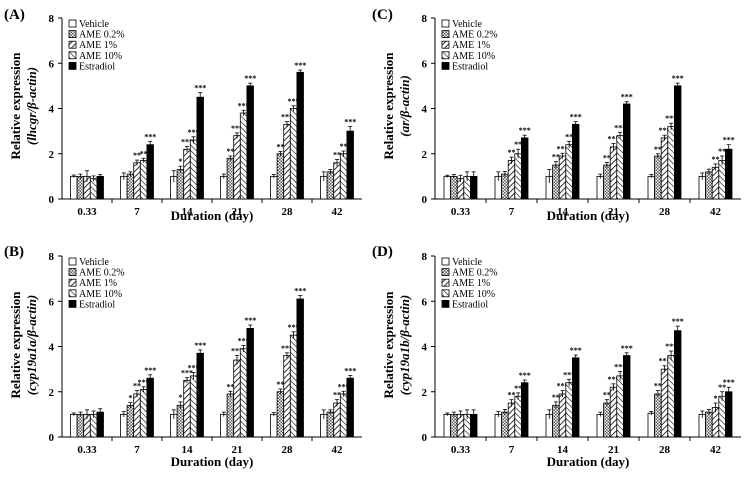  I want to click on panel-d-ylabel-line1: Relative expression, so click(388, 345).